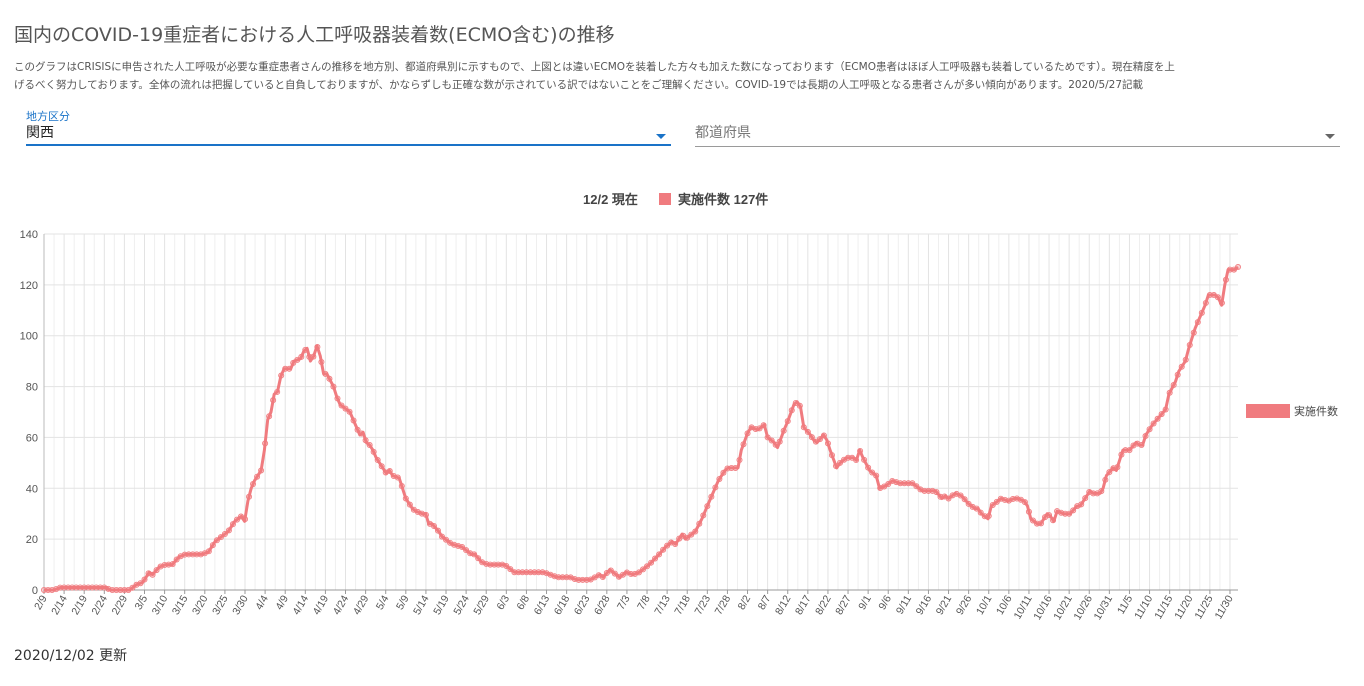 The height and width of the screenshot is (686, 1364). What do you see at coordinates (602, 605) in the screenshot?
I see `x-tick-label: 6/28` at bounding box center [602, 605].